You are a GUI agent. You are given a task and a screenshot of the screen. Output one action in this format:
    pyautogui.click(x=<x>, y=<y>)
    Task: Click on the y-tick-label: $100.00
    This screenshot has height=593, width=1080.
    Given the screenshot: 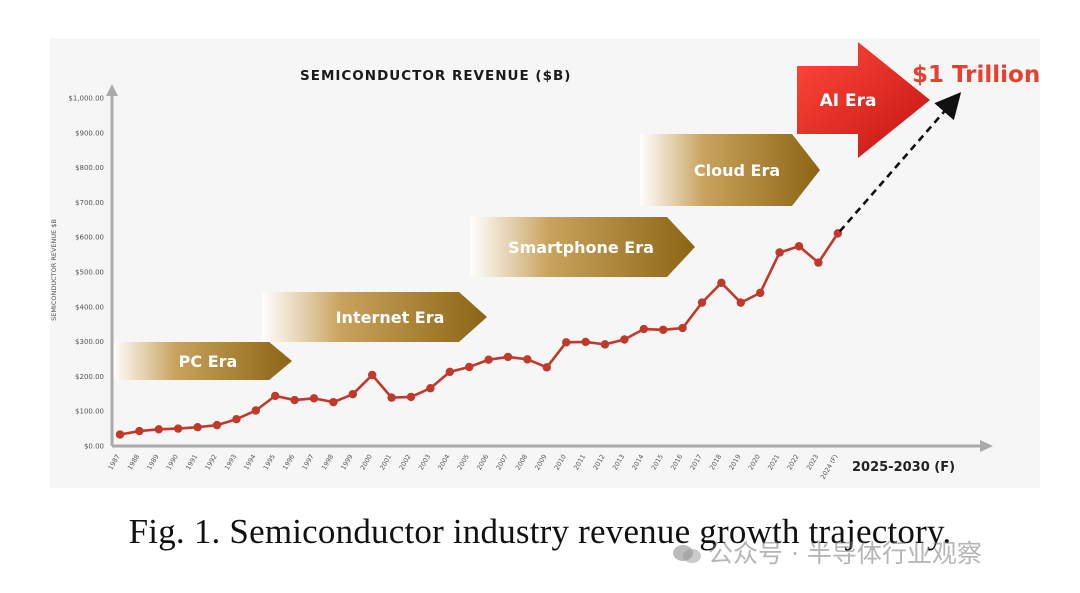 What is the action you would take?
    pyautogui.click(x=89, y=412)
    